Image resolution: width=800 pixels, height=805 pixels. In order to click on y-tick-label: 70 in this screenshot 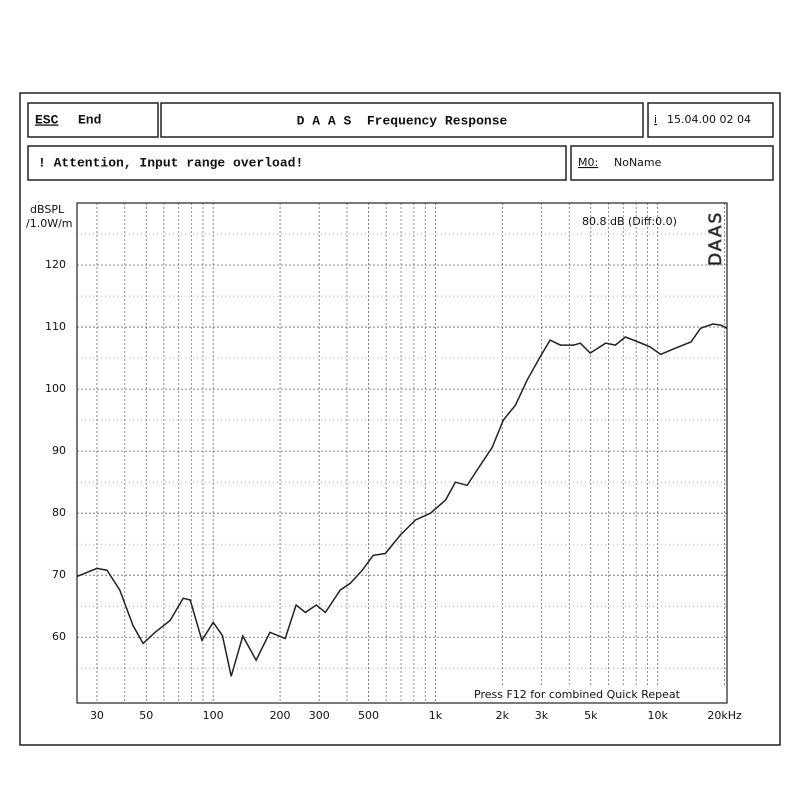, I will do `click(59, 574)`.